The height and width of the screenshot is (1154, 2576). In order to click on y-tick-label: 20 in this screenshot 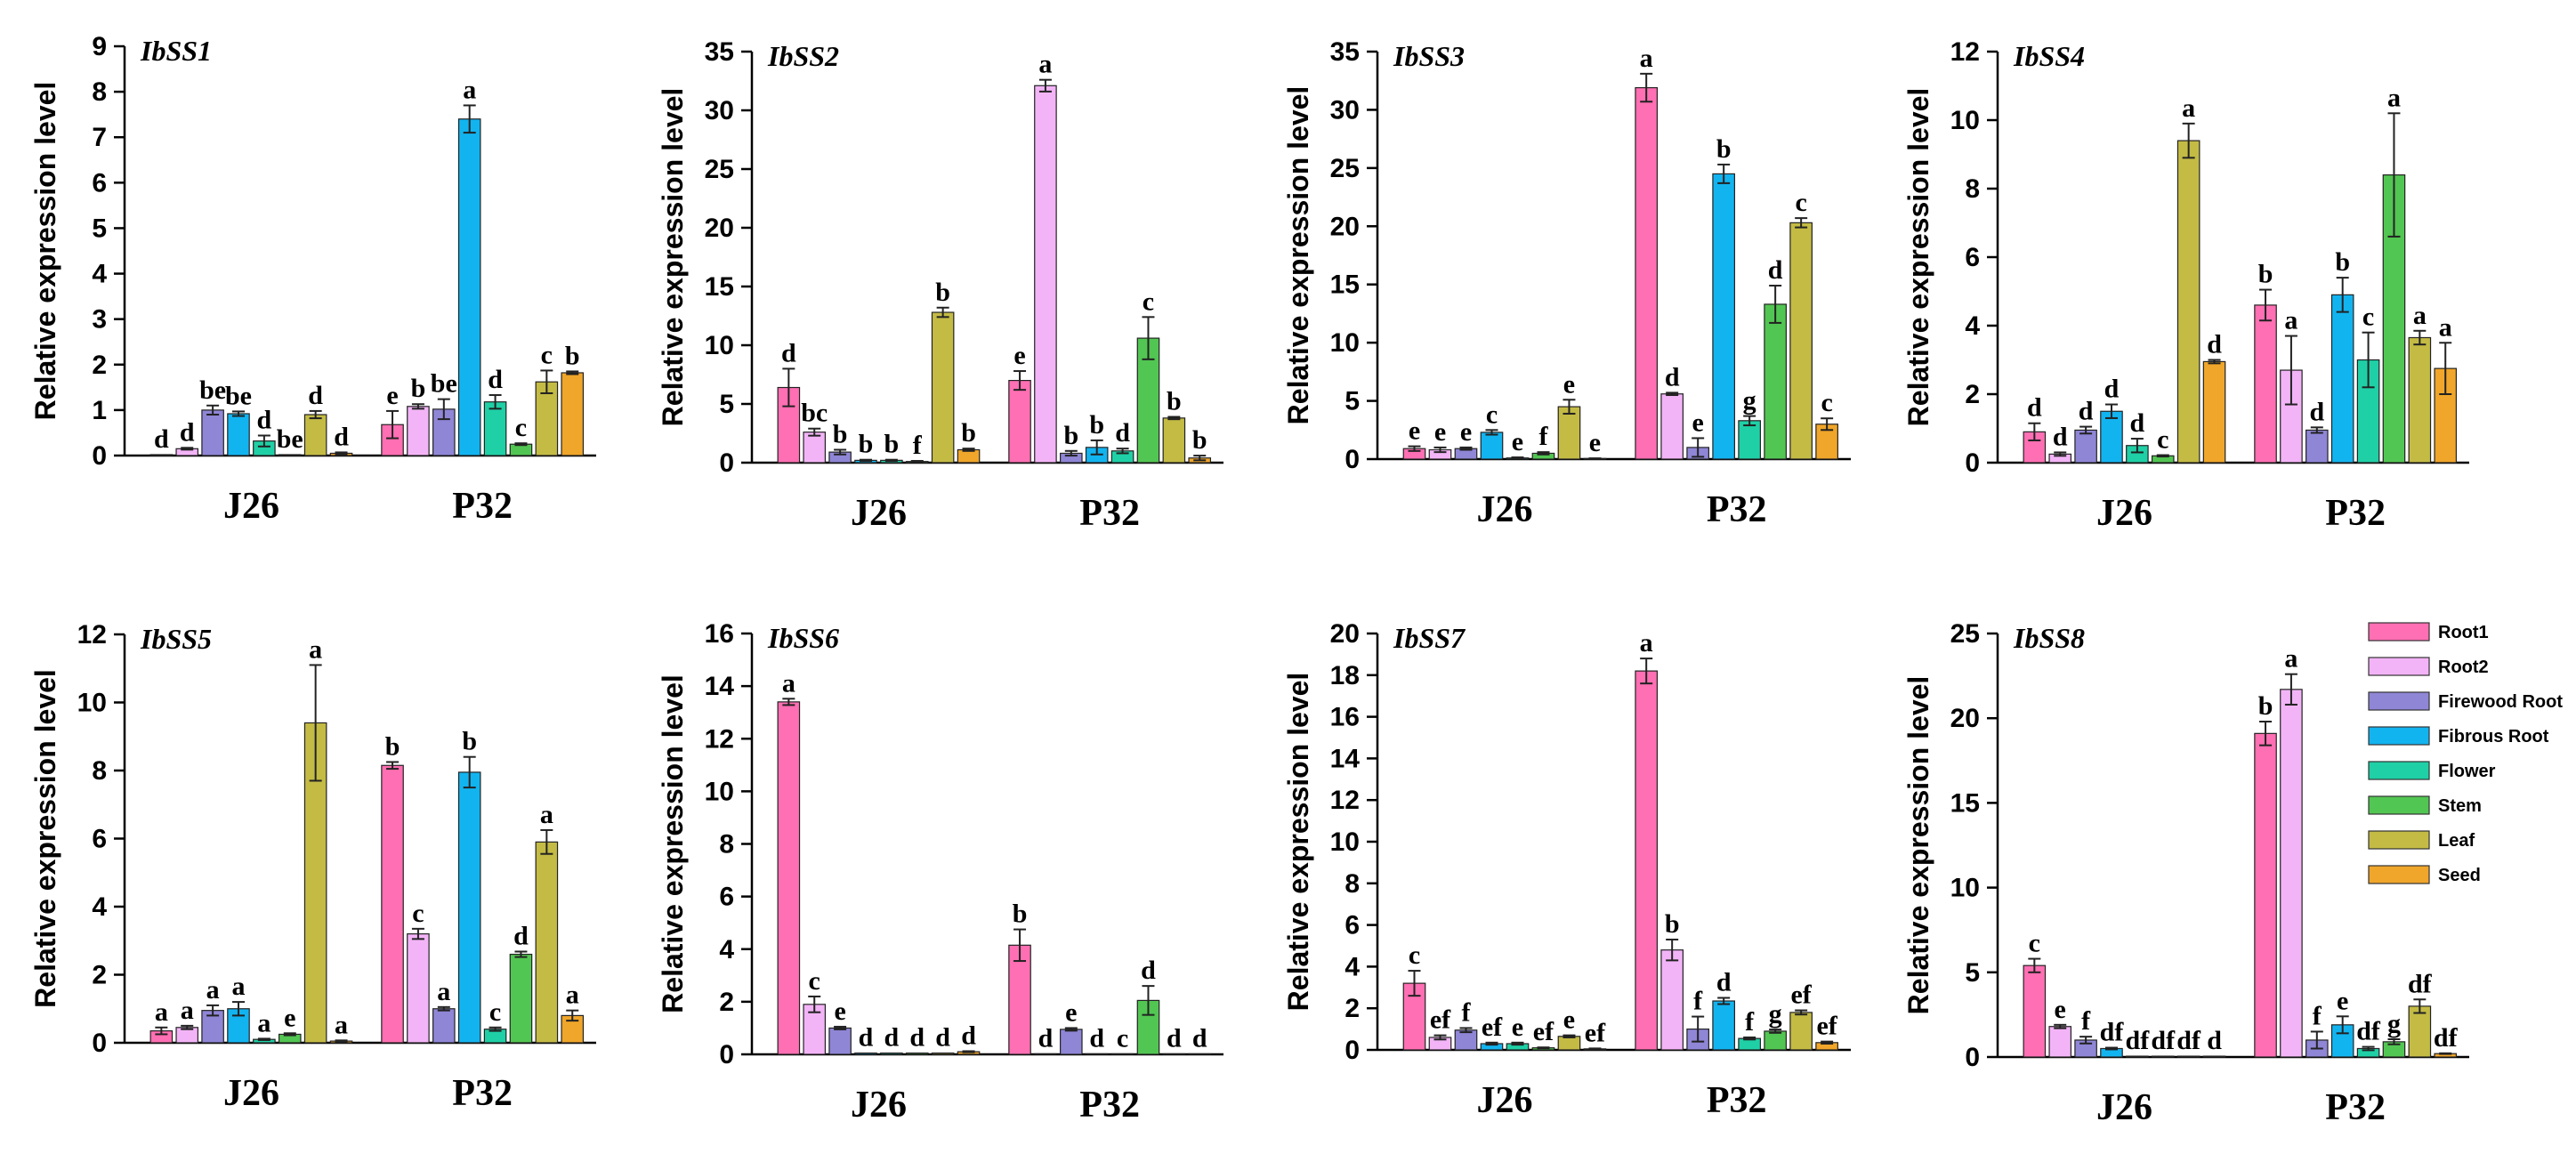, I will do `click(1965, 718)`.